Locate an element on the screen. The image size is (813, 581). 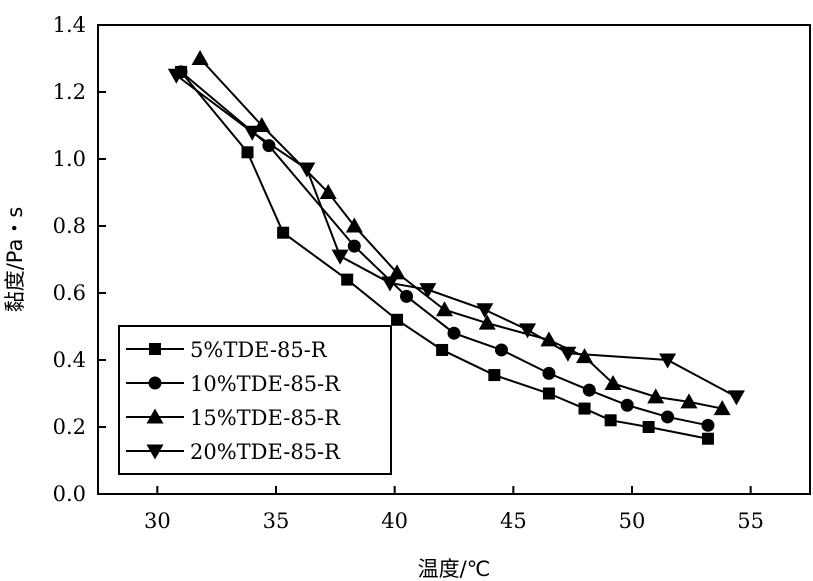
x-tick-label: 50 is located at coordinates (632, 521).